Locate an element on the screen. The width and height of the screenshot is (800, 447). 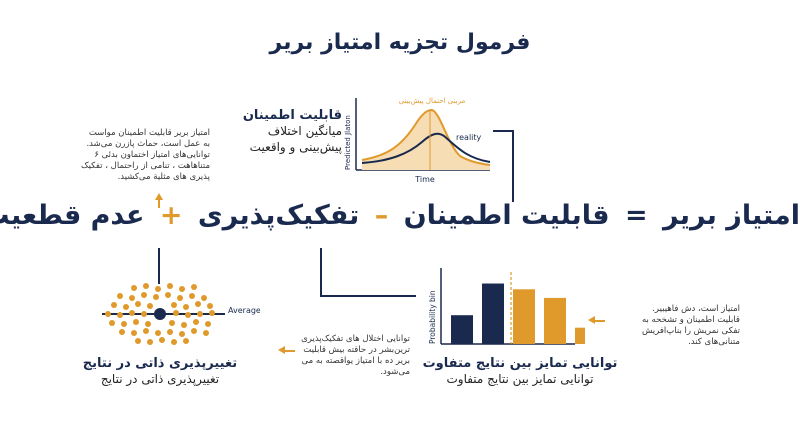
formula-reliability: قابلیت اطمینان is located at coordinates (506, 215).